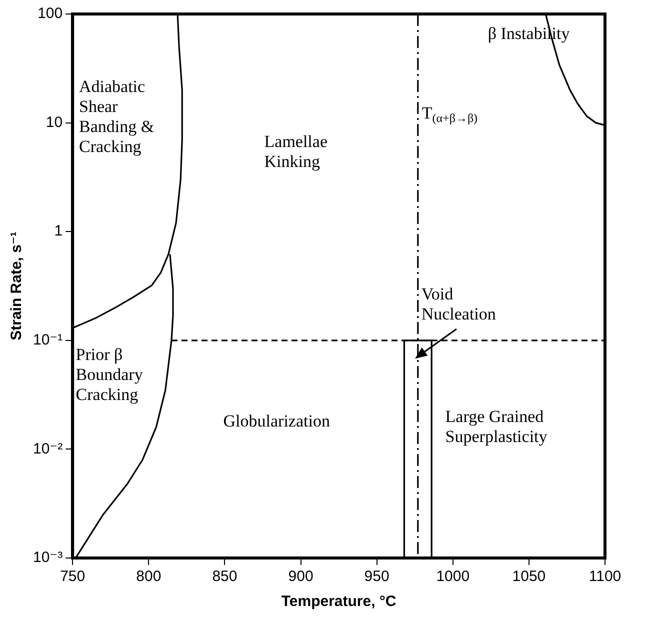 This screenshot has height=619, width=649. What do you see at coordinates (377, 577) in the screenshot?
I see `x-tick-label: 950` at bounding box center [377, 577].